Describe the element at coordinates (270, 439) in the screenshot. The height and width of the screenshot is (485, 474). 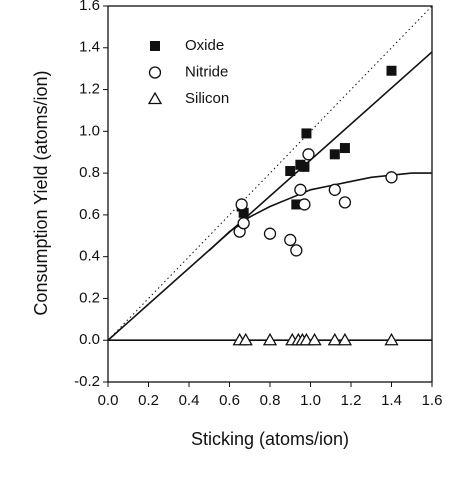
I see `x-axis-label: Sticking (atoms/ion)` at that location.